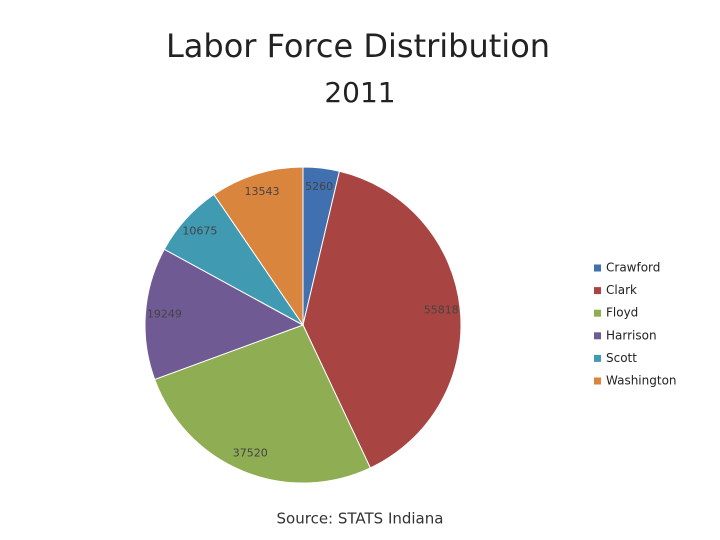  I want to click on legend-label: Crawford, so click(633, 268).